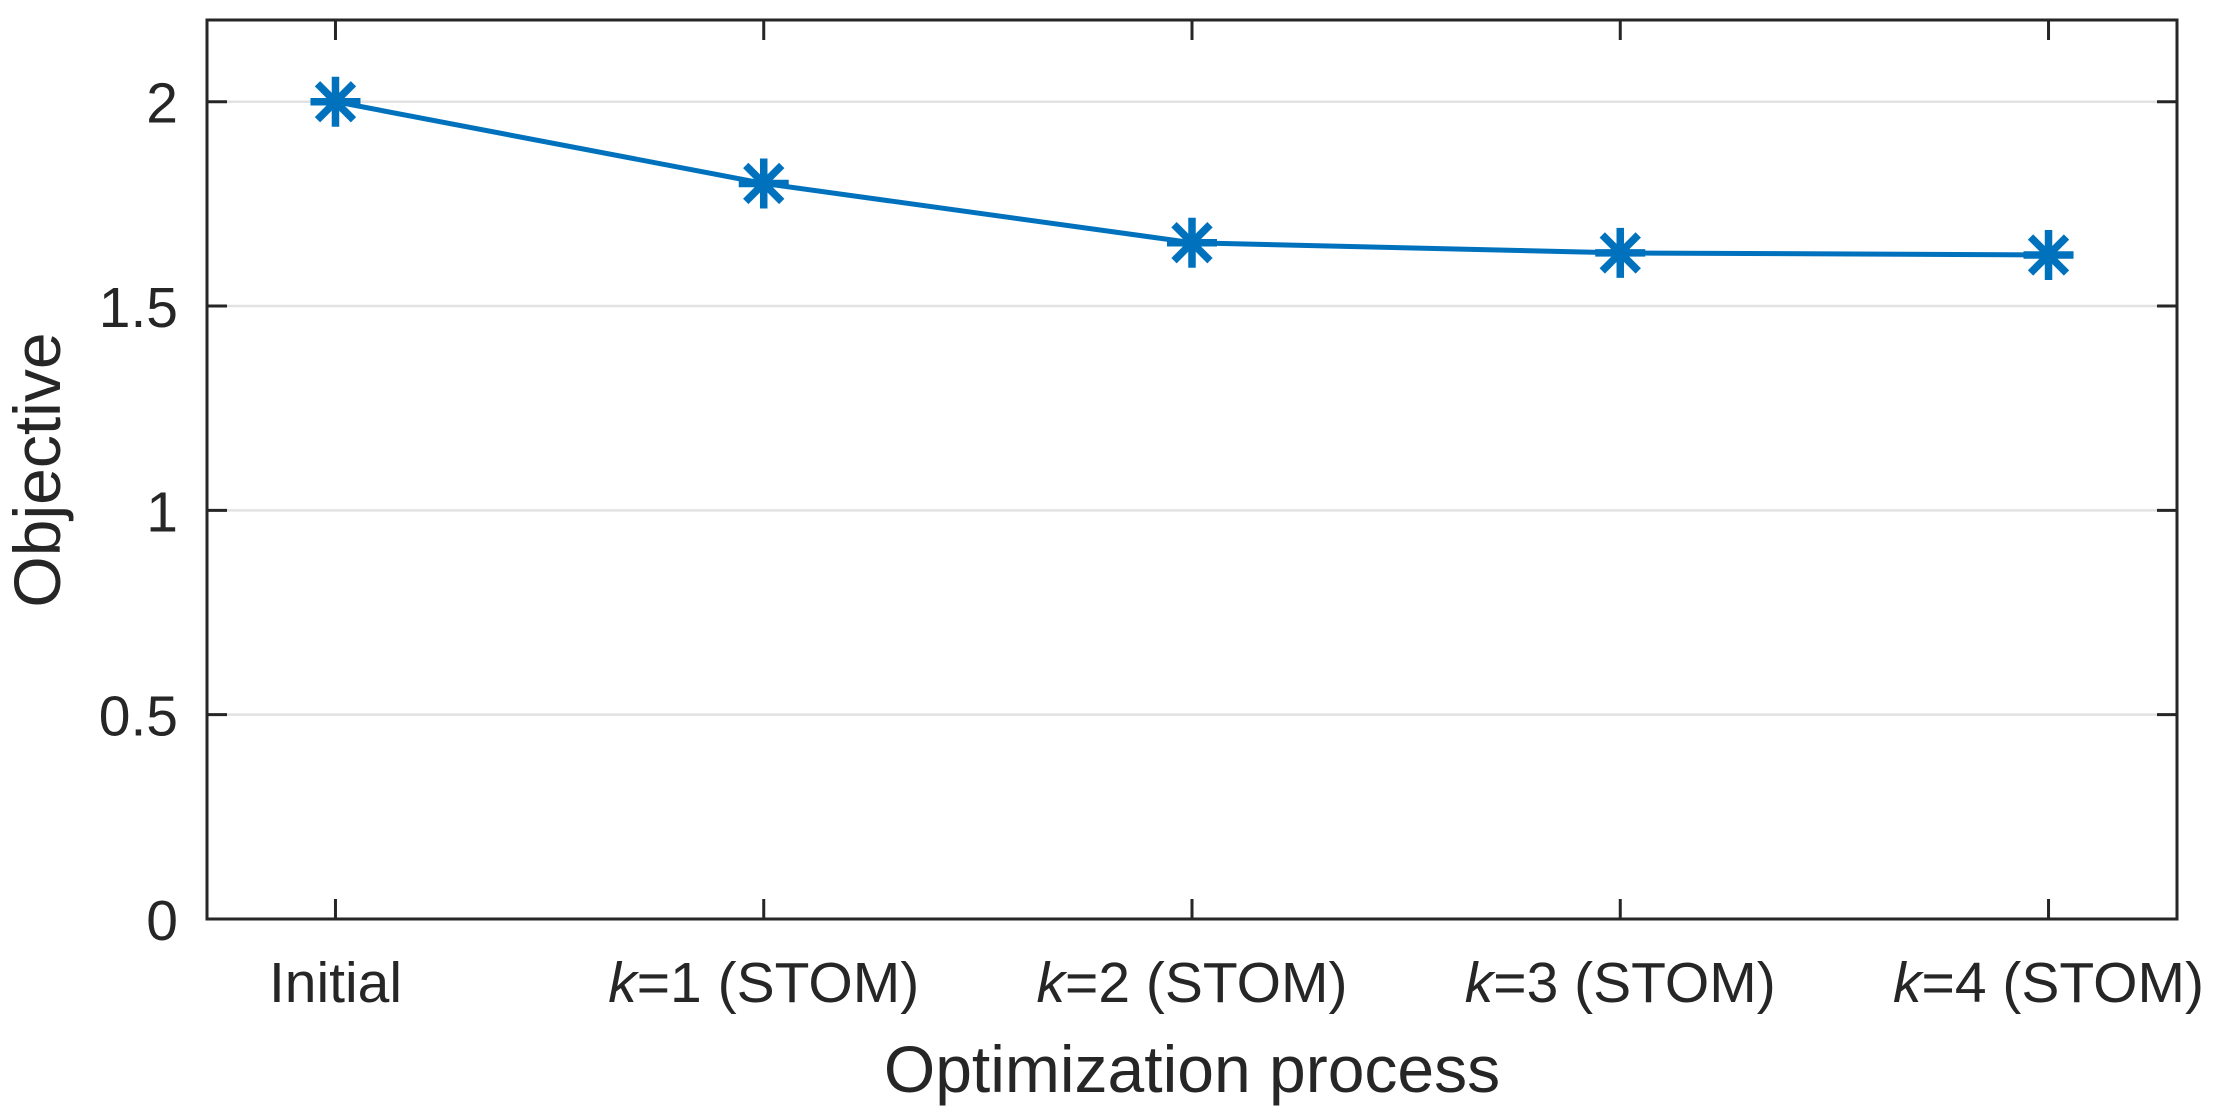  What do you see at coordinates (1192, 178) in the screenshot?
I see `series-layer` at bounding box center [1192, 178].